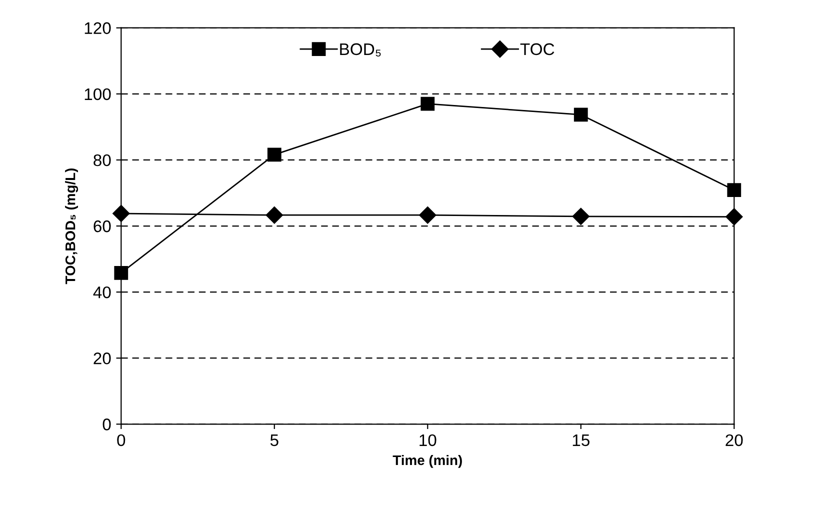 The width and height of the screenshot is (813, 516). I want to click on legend-label: BOD₅, so click(360, 49).